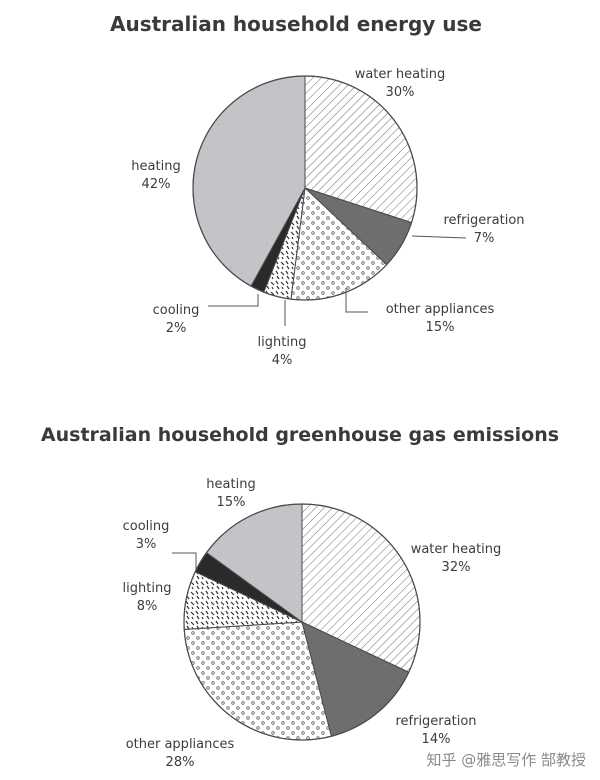 The image size is (600, 780). What do you see at coordinates (484, 238) in the screenshot?
I see `slice-value-refrigeration: 7%` at bounding box center [484, 238].